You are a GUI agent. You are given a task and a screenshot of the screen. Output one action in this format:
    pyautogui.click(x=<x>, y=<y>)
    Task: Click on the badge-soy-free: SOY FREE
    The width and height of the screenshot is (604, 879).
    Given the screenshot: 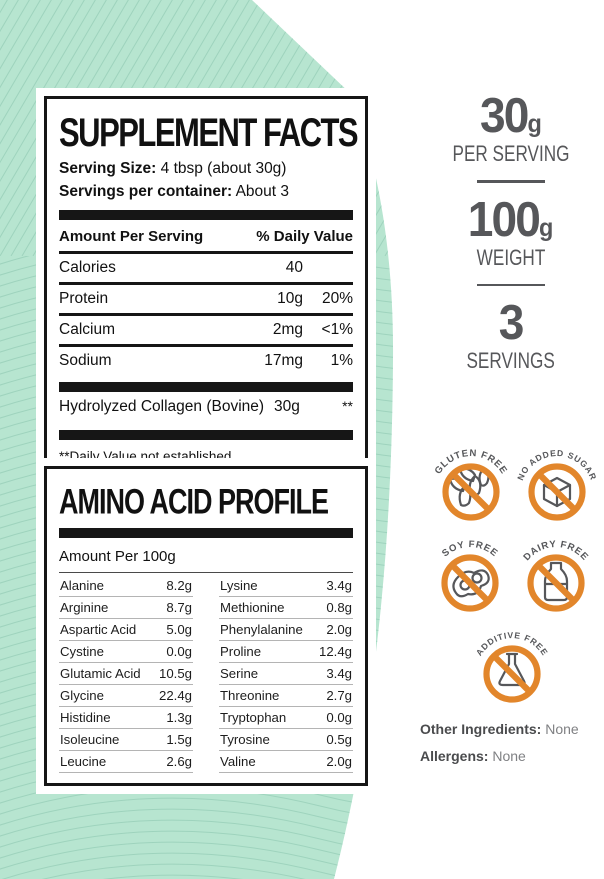 What is the action you would take?
    pyautogui.click(x=470, y=570)
    